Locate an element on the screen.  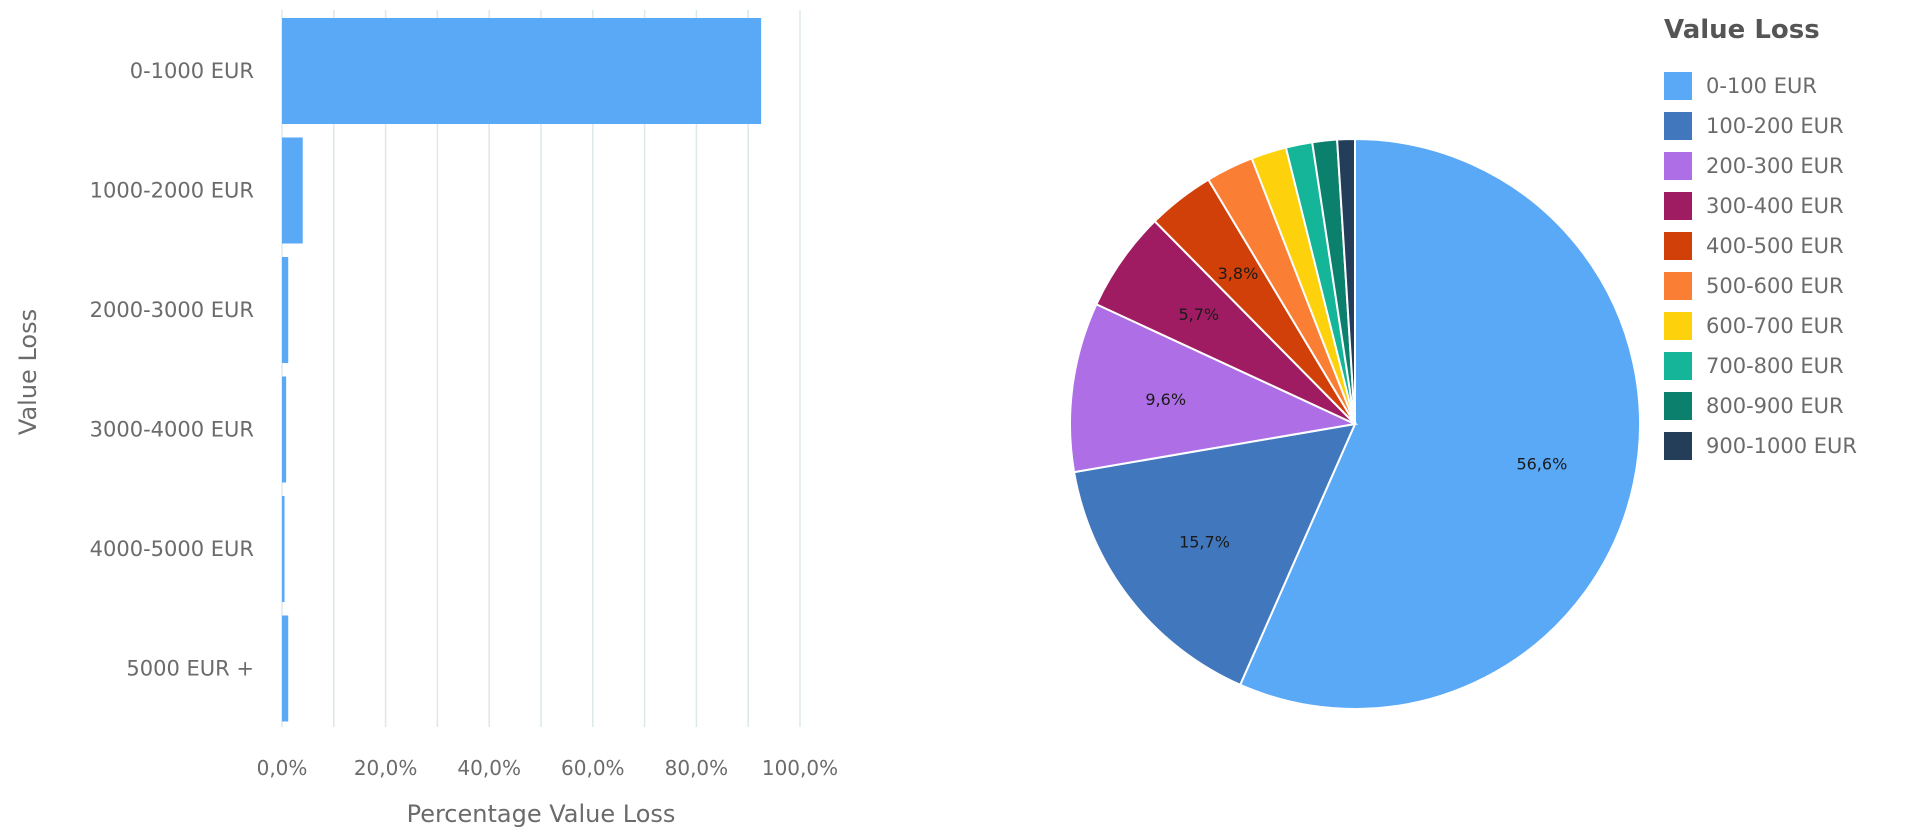
bar-category-label: 4000-5000 EUR is located at coordinates (172, 549).